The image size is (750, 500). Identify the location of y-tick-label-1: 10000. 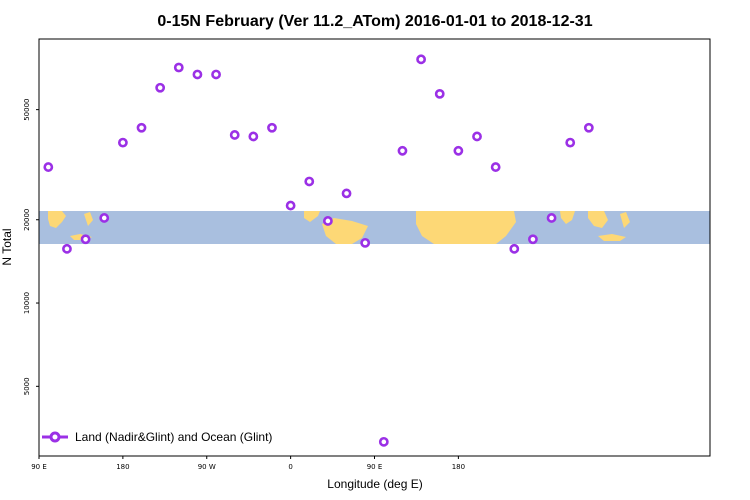
(27, 303).